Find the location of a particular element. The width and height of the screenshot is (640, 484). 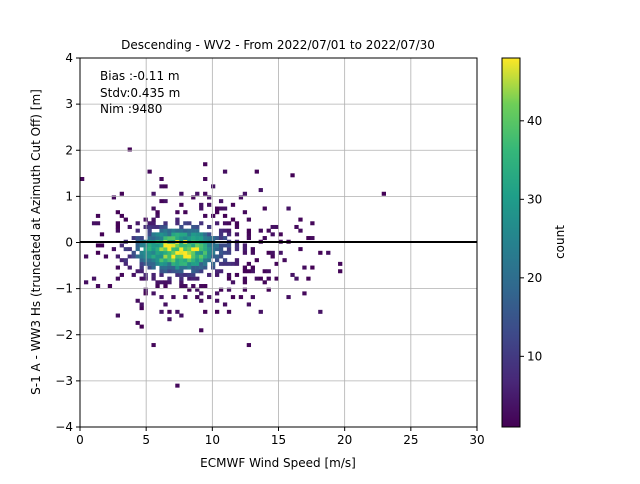

x-tick-label: 0 is located at coordinates (80, 440).